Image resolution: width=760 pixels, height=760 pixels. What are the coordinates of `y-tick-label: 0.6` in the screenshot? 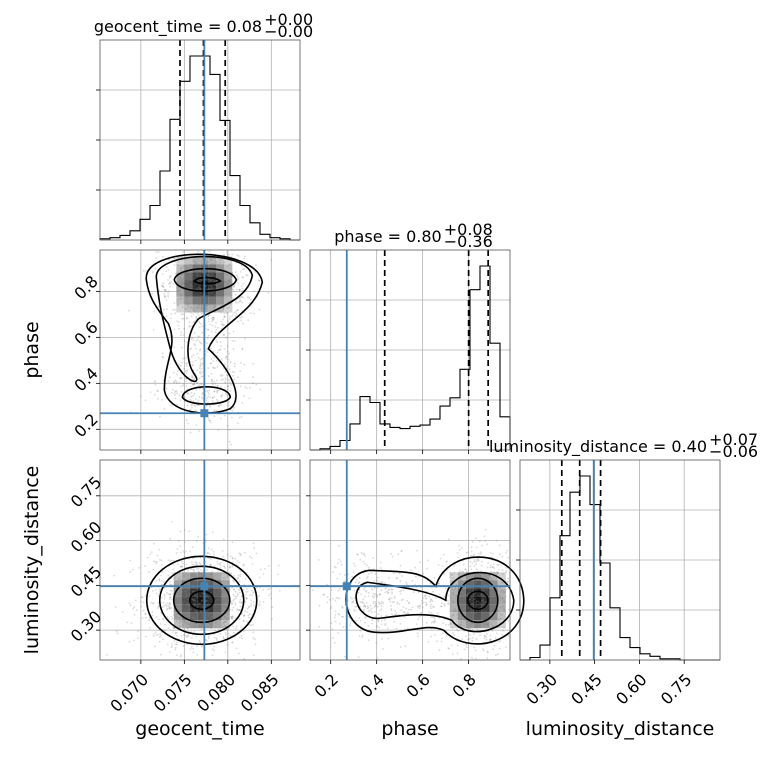 It's located at (85, 333).